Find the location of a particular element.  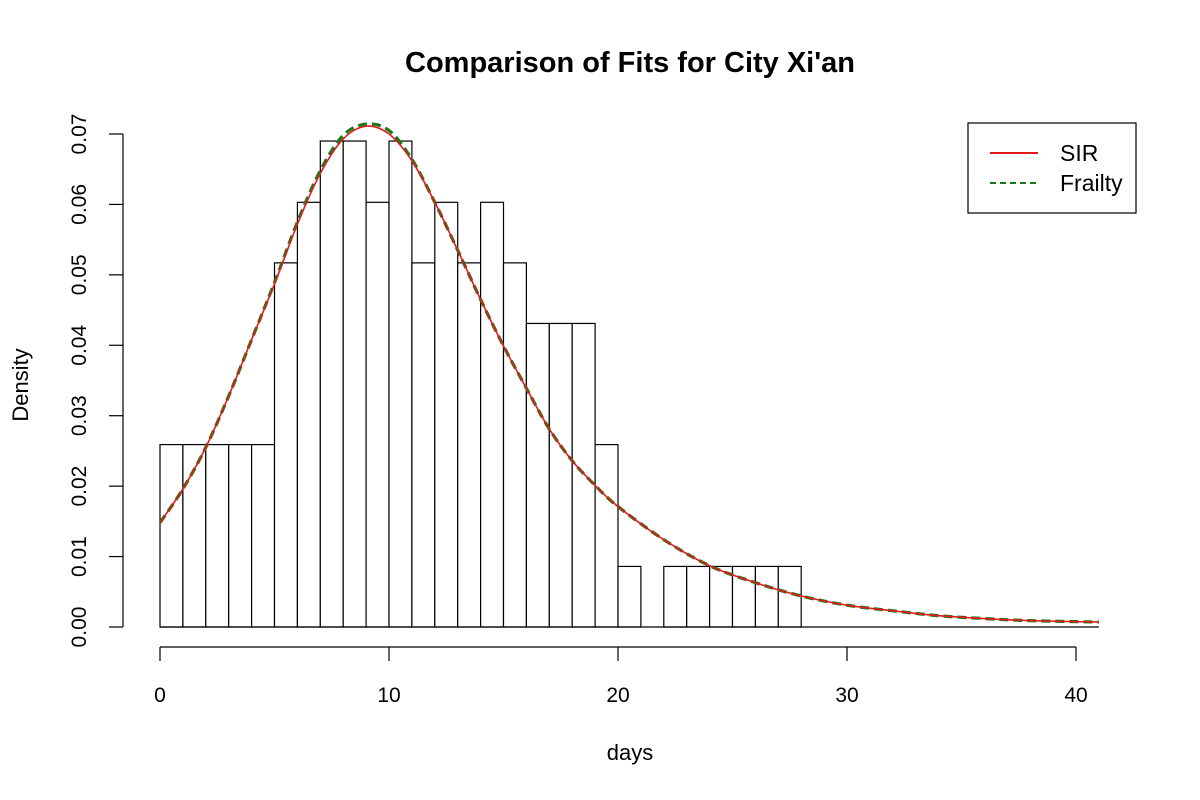

y-axis-label: Density is located at coordinates (20, 384).